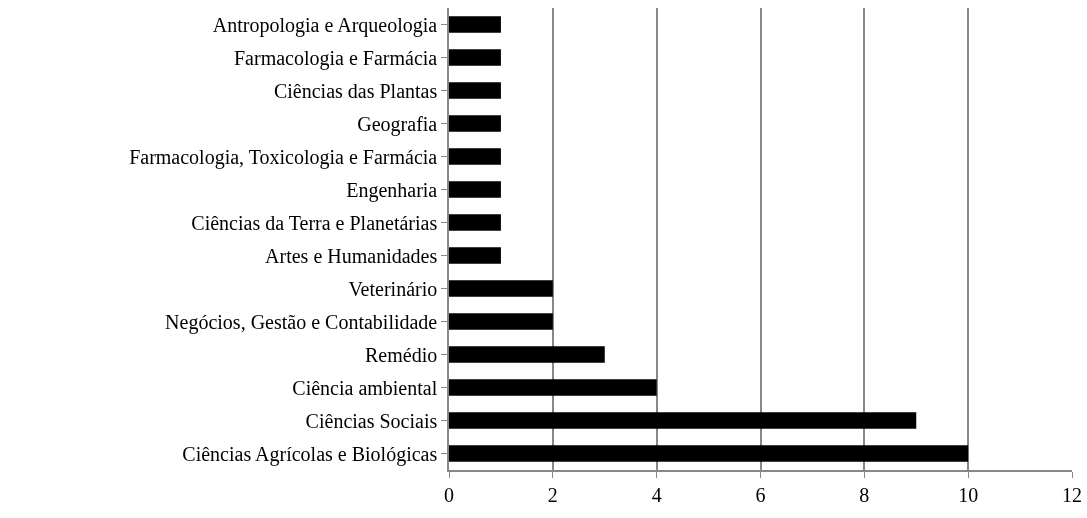 The image size is (1087, 518). Describe the element at coordinates (392, 190) in the screenshot. I see `y-tick-label: Engenharia` at that location.